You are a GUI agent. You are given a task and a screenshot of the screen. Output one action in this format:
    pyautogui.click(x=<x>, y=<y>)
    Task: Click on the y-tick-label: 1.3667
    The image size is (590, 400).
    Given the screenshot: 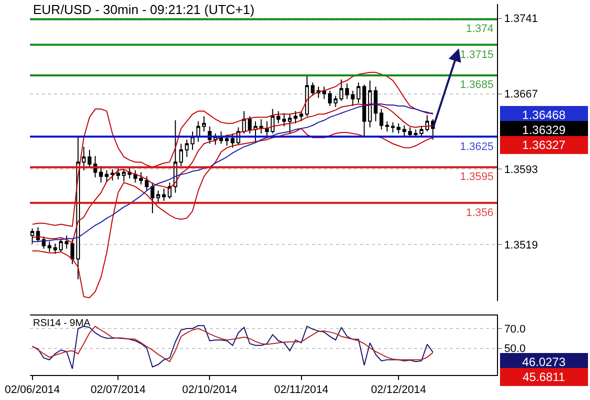 What is the action you would take?
    pyautogui.click(x=521, y=94)
    